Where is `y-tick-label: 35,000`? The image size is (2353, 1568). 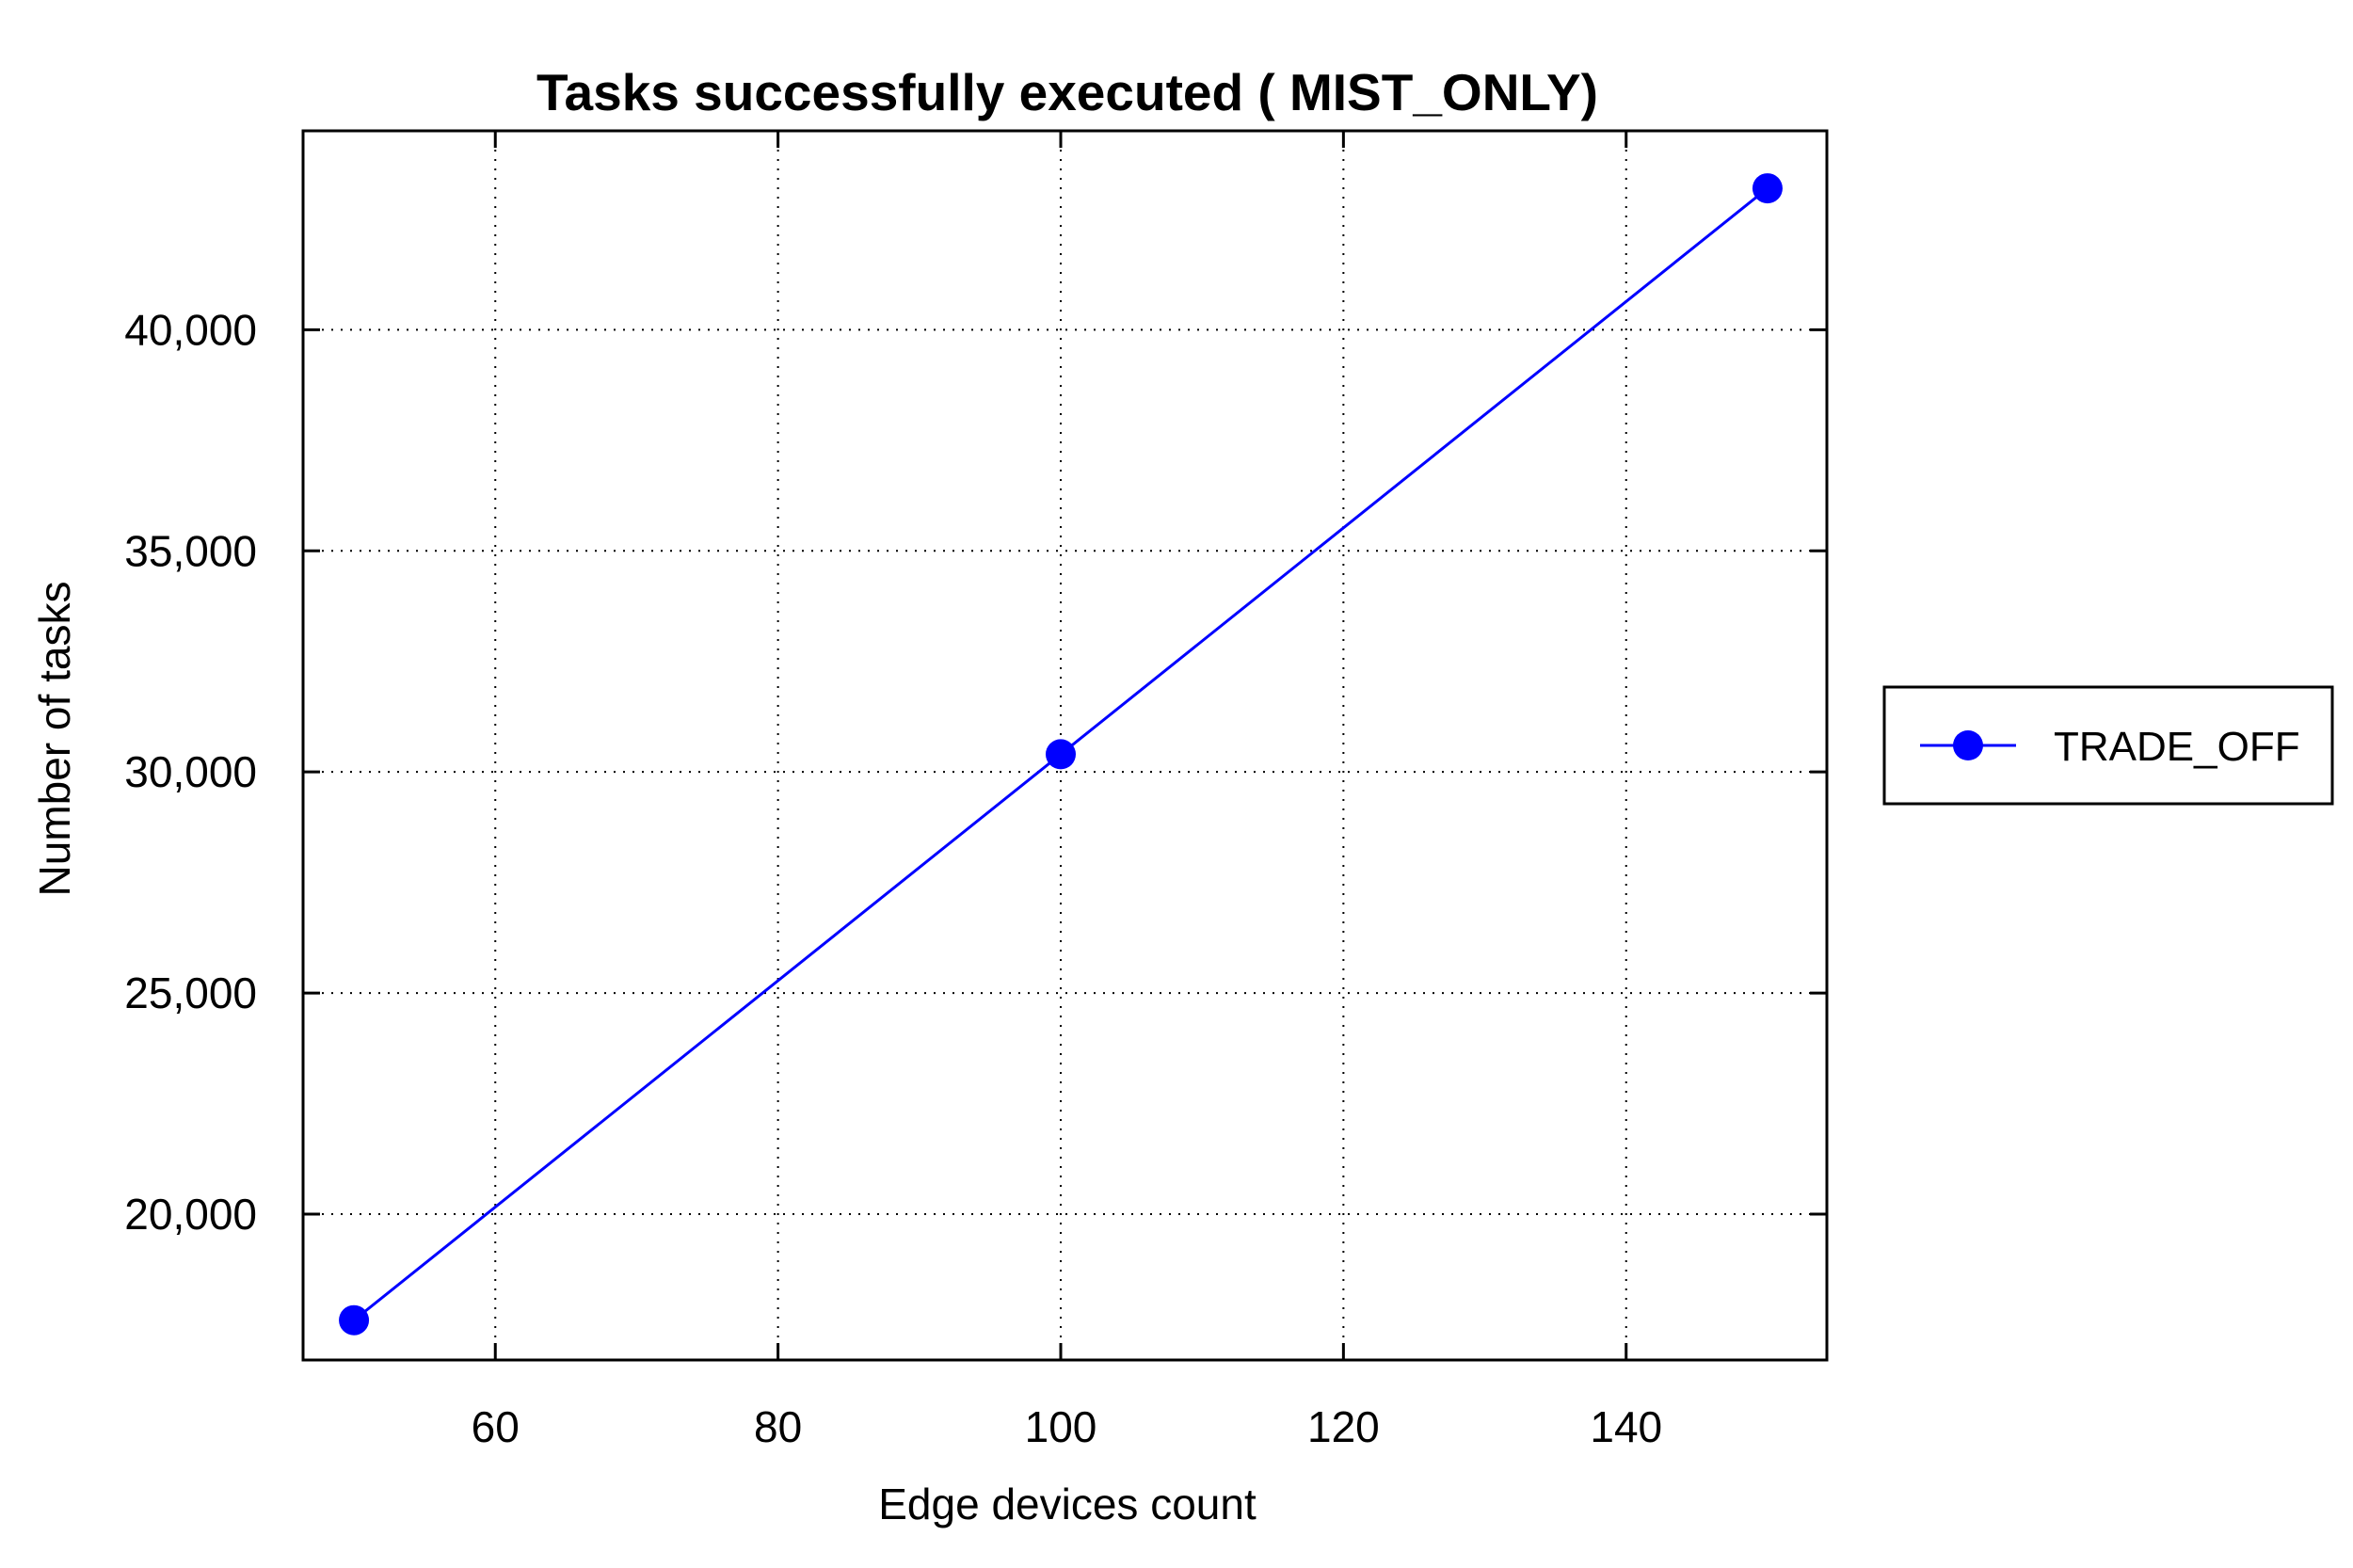
y-tick-label: 35,000 is located at coordinates (191, 550).